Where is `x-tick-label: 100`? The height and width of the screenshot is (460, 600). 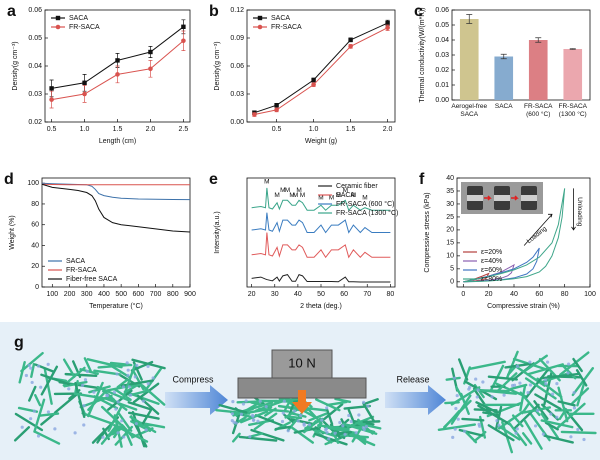
x-tick-label: 100 is located at coordinates (590, 294).